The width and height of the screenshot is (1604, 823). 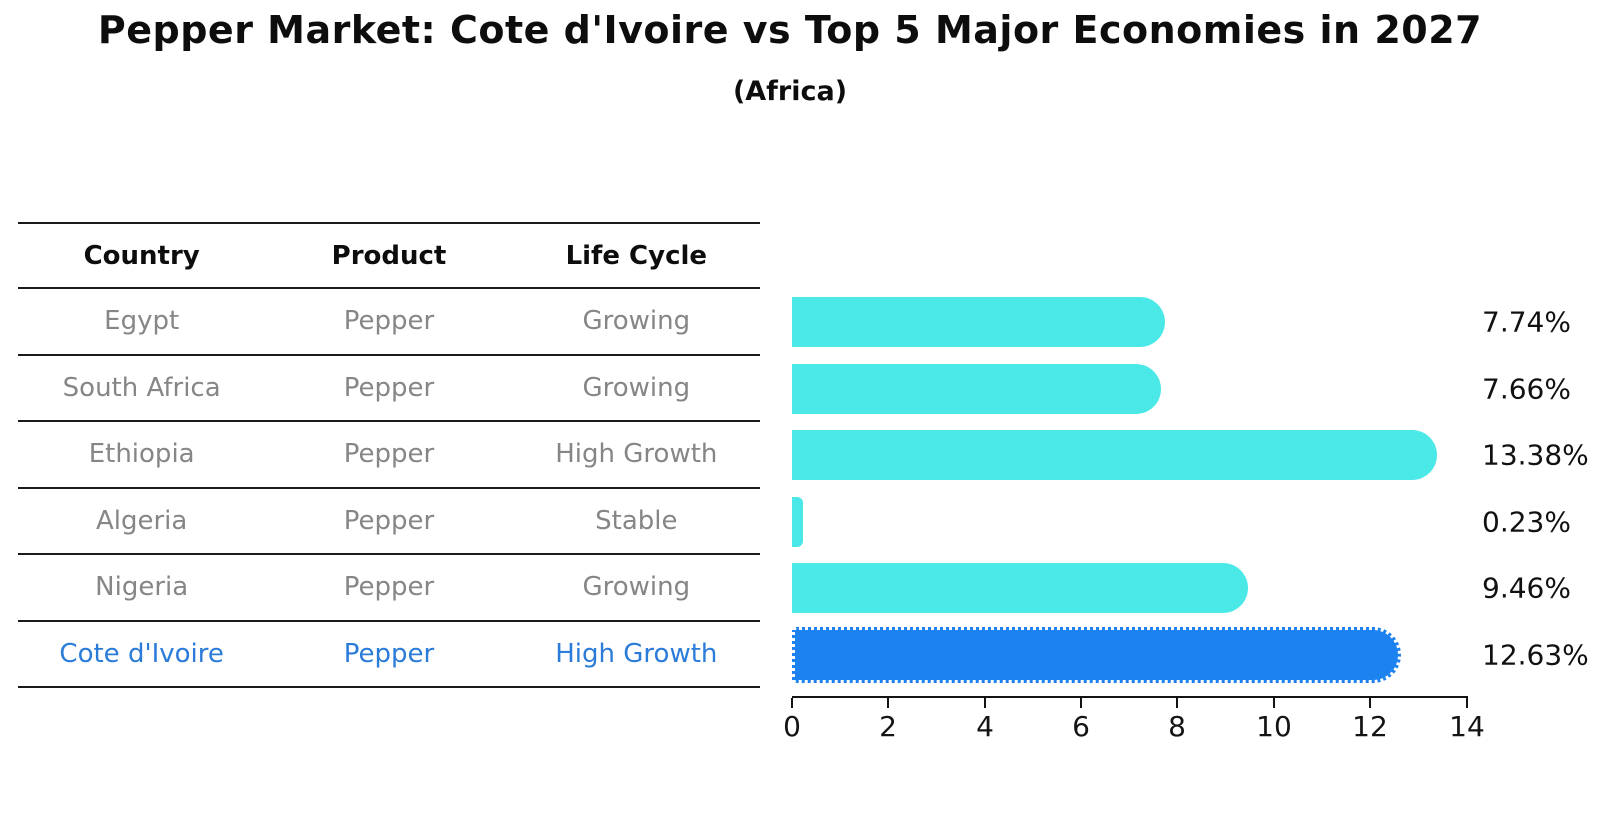 I want to click on country-cell: South Africa, so click(x=141, y=387).